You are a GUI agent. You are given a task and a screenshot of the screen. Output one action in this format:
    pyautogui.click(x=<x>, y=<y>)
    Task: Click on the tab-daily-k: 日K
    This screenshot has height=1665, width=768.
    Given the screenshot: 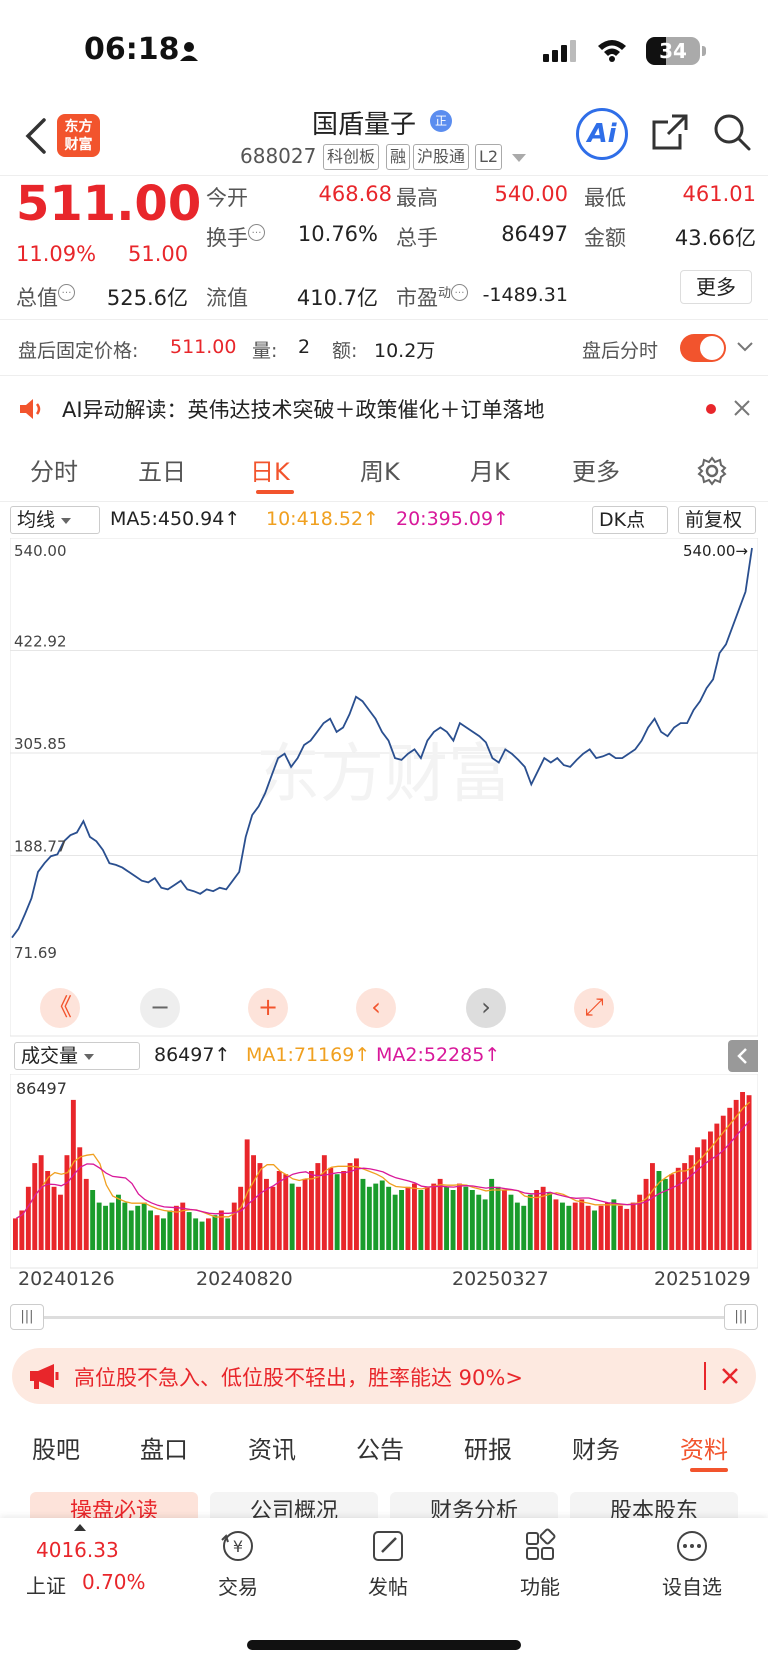 What is the action you would take?
    pyautogui.click(x=270, y=472)
    